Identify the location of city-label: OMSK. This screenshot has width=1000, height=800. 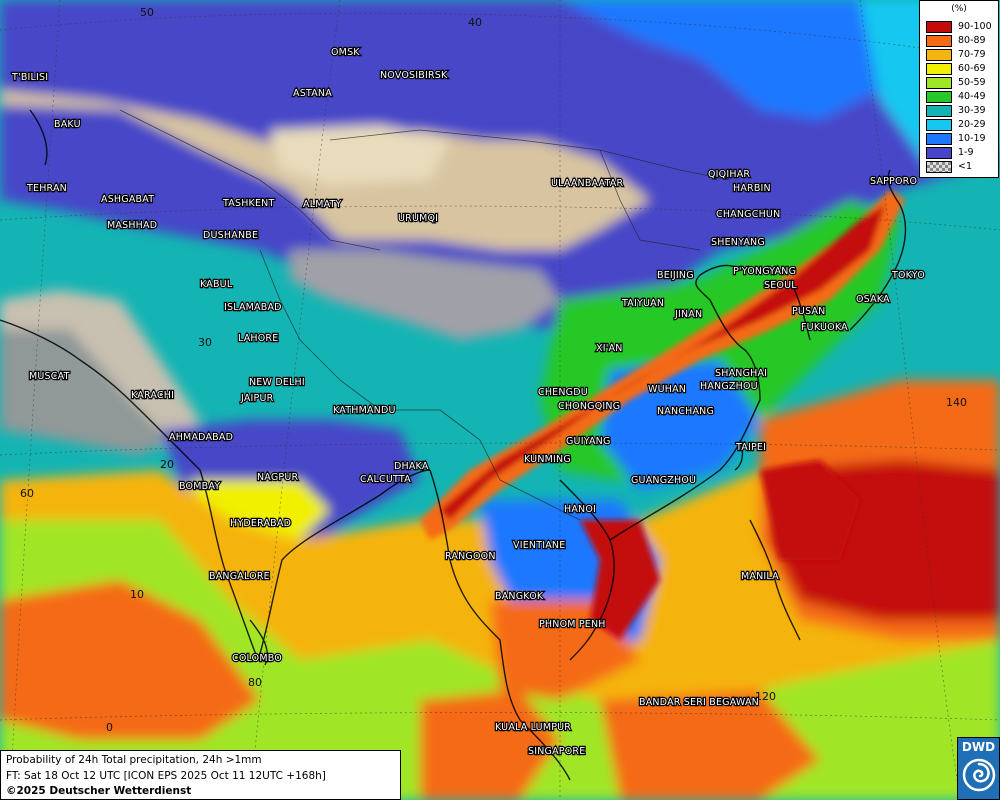
(345, 52).